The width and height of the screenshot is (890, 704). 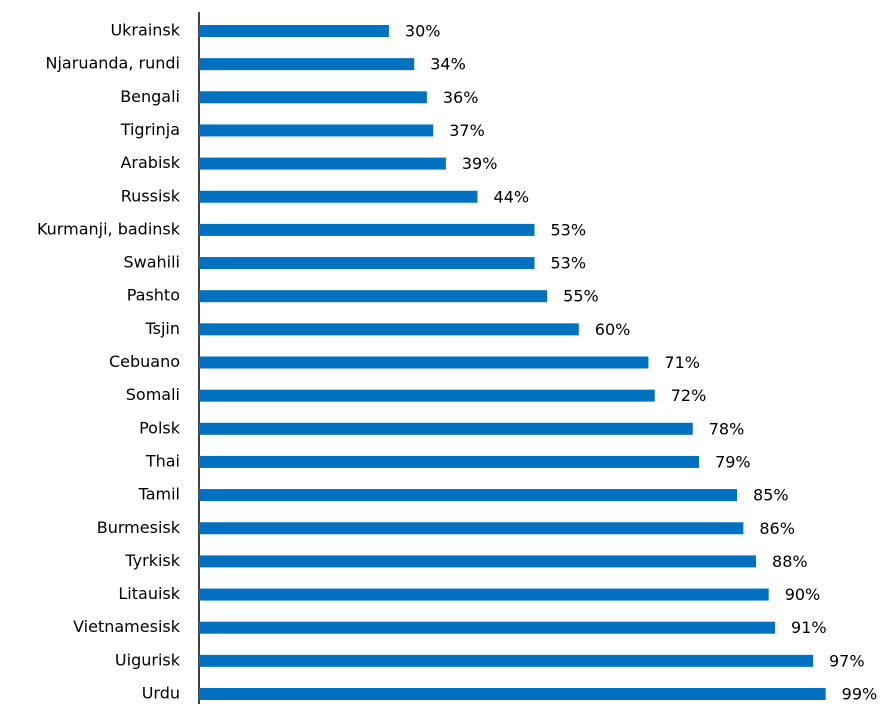 What do you see at coordinates (150, 96) in the screenshot?
I see `category-label: Bengali` at bounding box center [150, 96].